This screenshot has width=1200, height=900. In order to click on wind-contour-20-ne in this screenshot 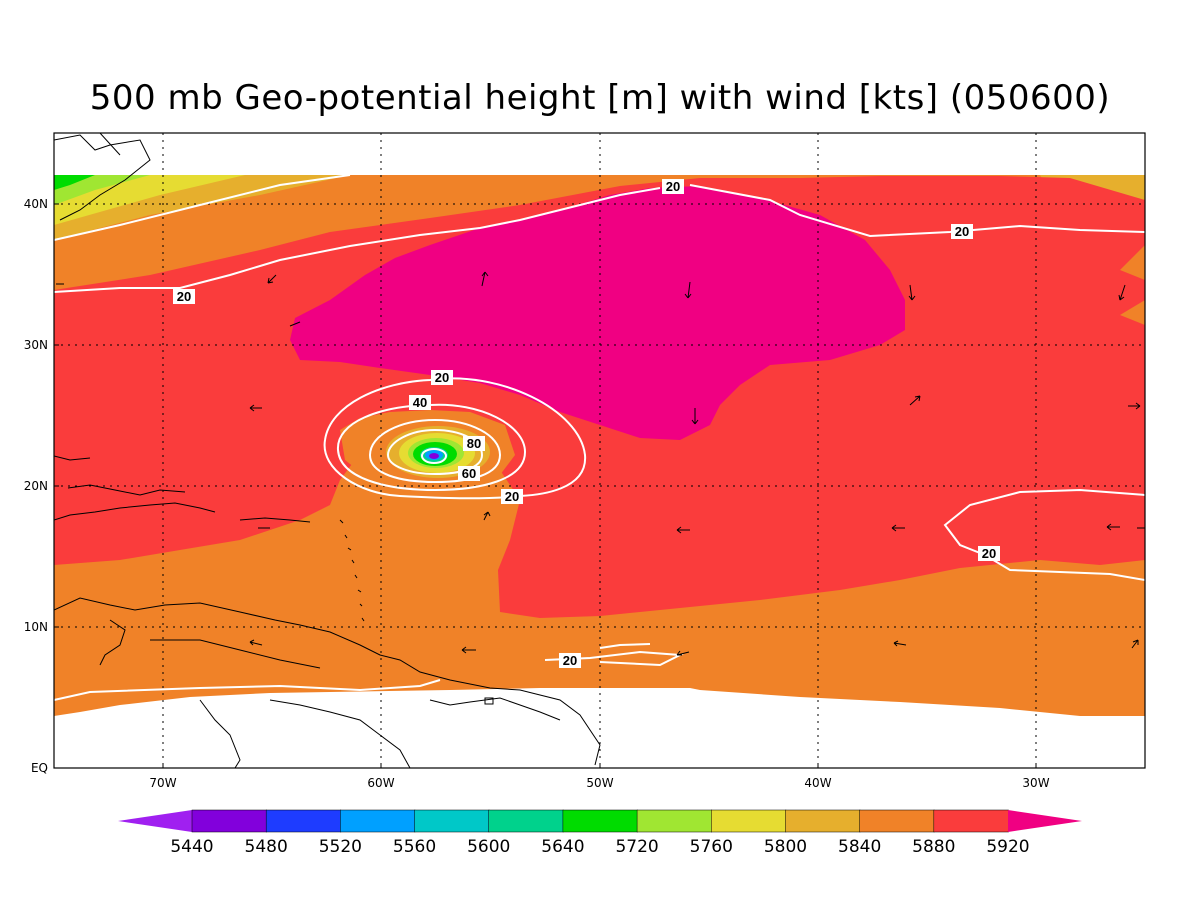, I will do `click(917, 211)`.